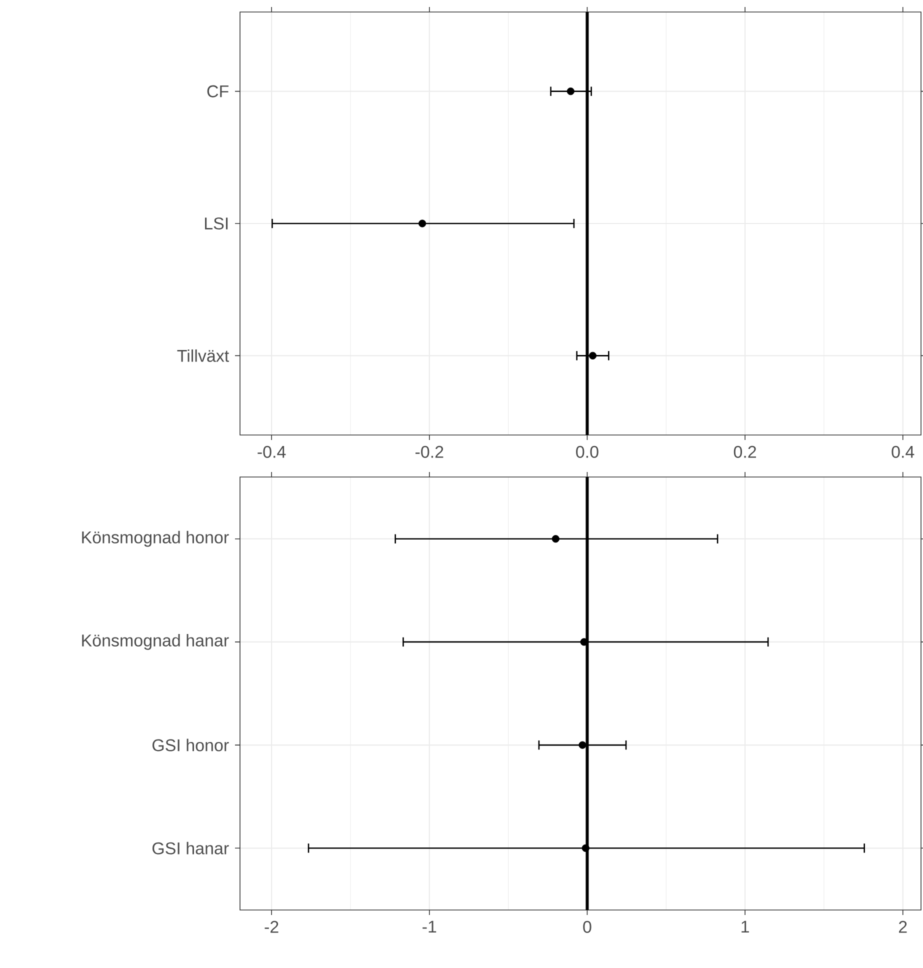 The image size is (923, 968). Describe the element at coordinates (217, 91) in the screenshot. I see `y-tick-label: CF` at that location.